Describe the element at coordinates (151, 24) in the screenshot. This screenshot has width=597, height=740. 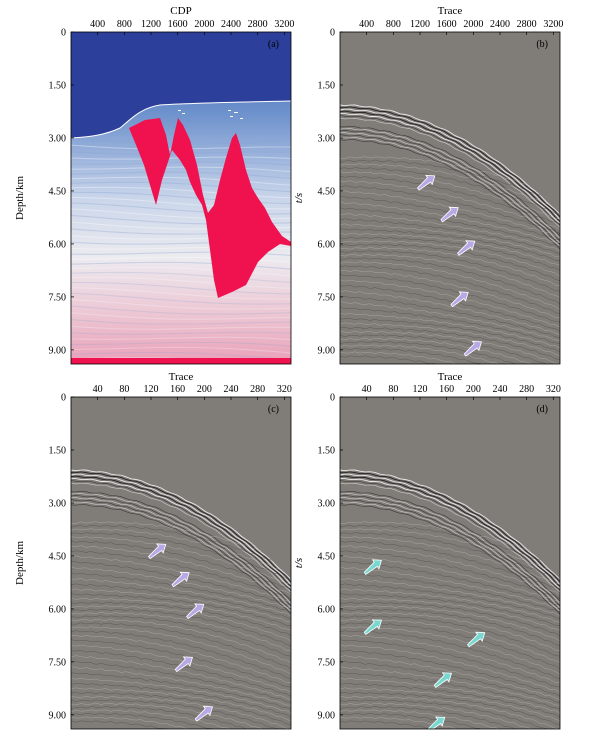
I see `x-tick-label: 1200` at that location.